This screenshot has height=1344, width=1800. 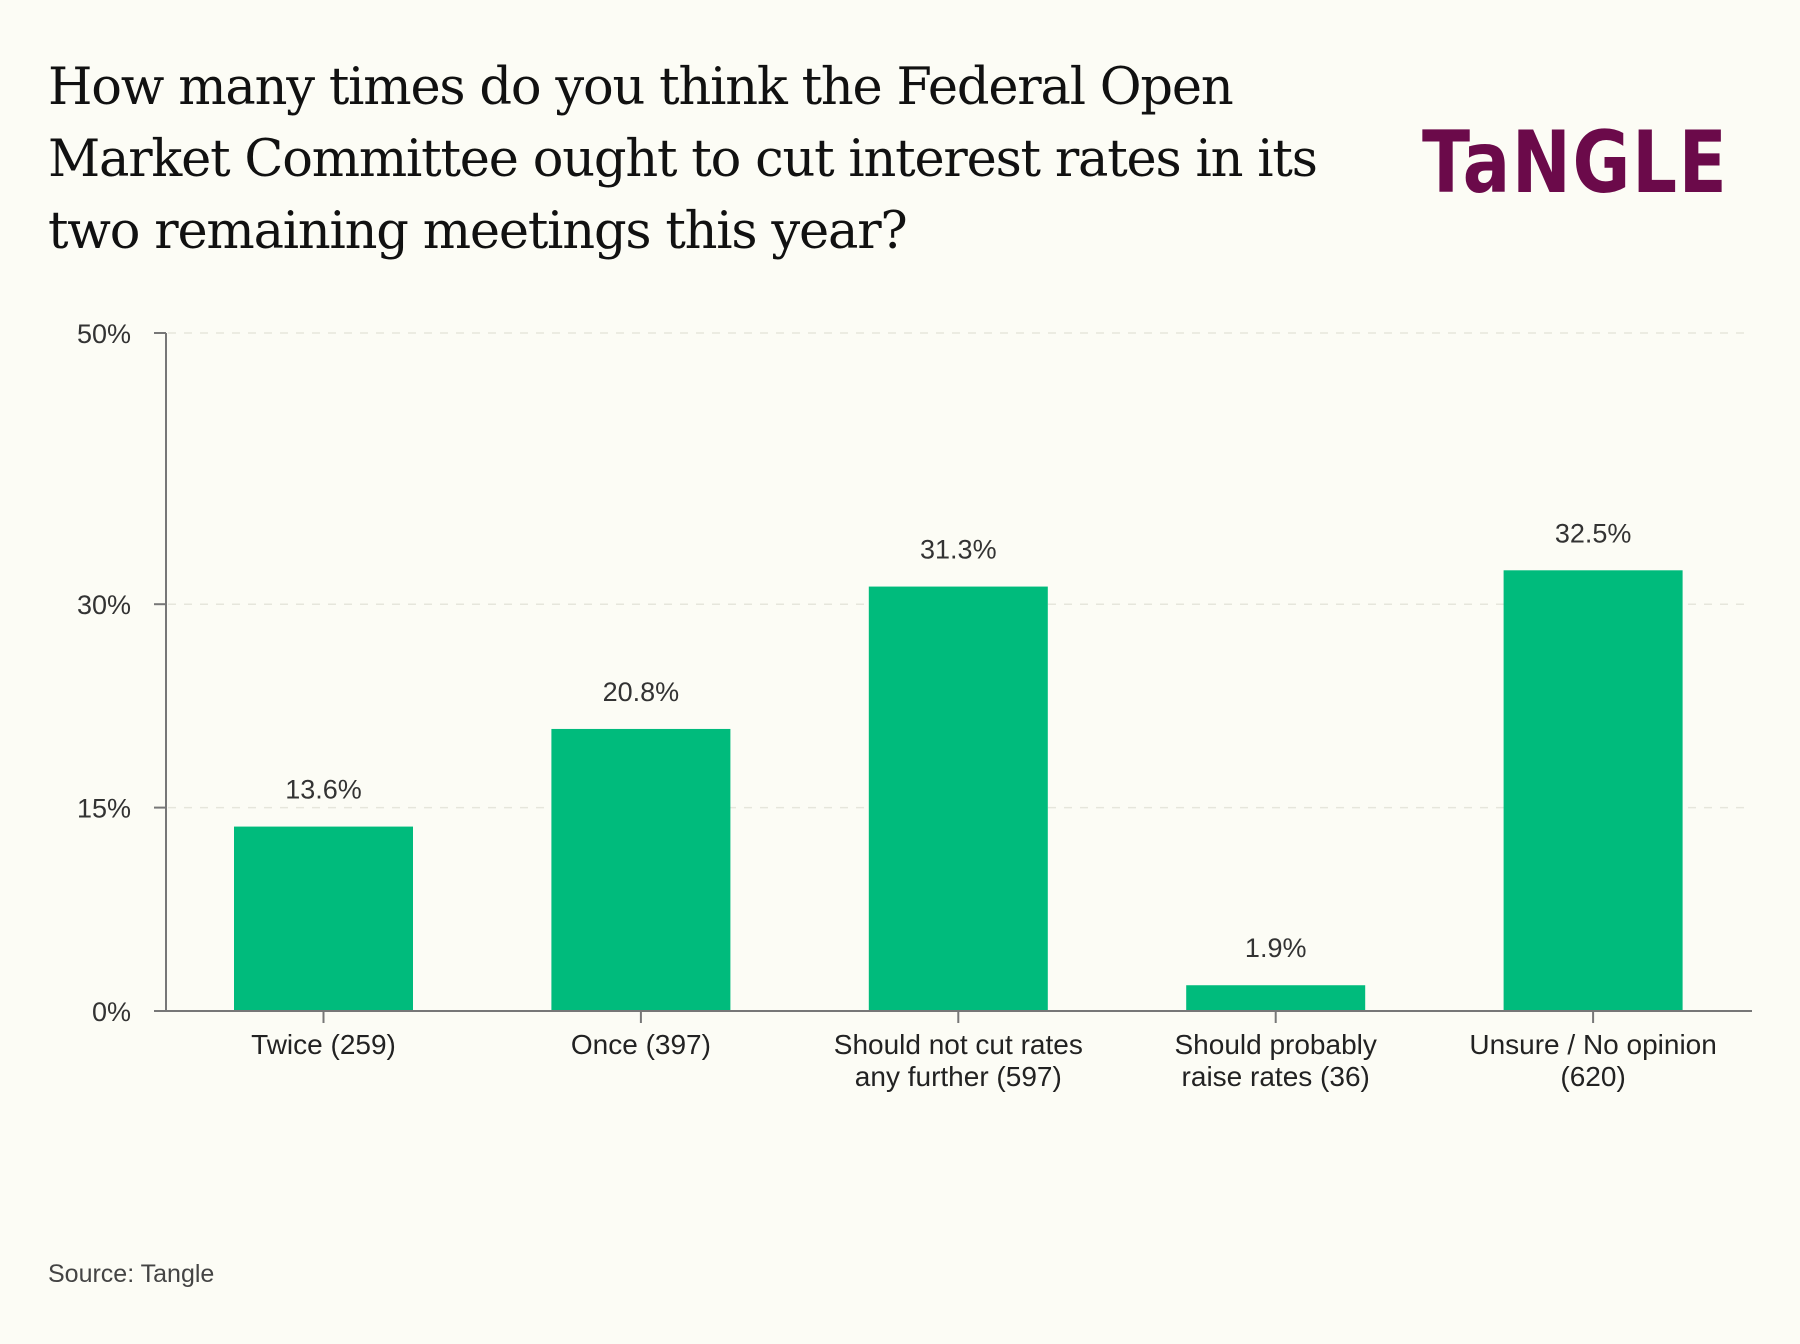 What do you see at coordinates (958, 1044) in the screenshot?
I see `category-label: Should not cut rates` at bounding box center [958, 1044].